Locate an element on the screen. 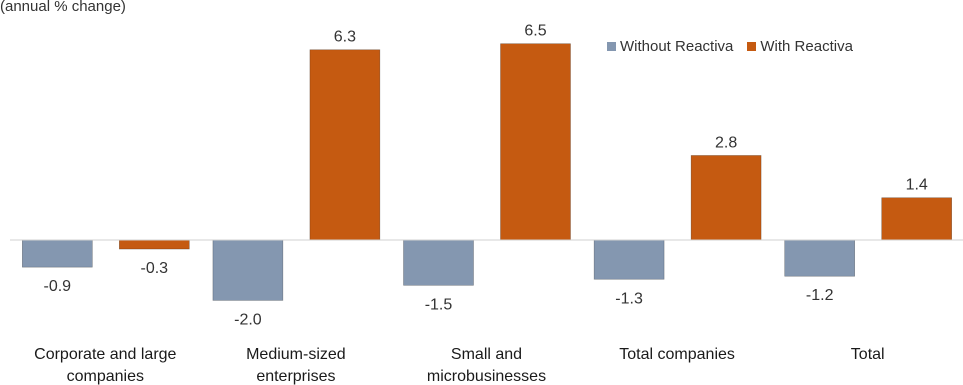 The image size is (963, 385). data-label-series0-cat3: -1.3 is located at coordinates (629, 298).